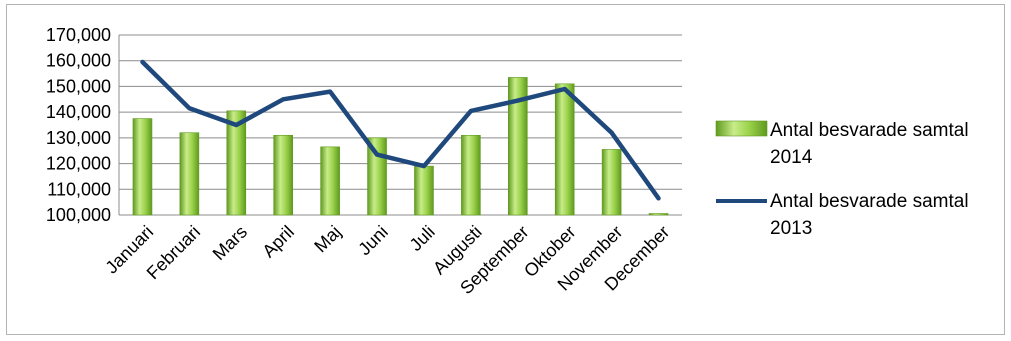 Image resolution: width=1011 pixels, height=341 pixels. What do you see at coordinates (278, 242) in the screenshot?
I see `x-tick-label: April` at bounding box center [278, 242].